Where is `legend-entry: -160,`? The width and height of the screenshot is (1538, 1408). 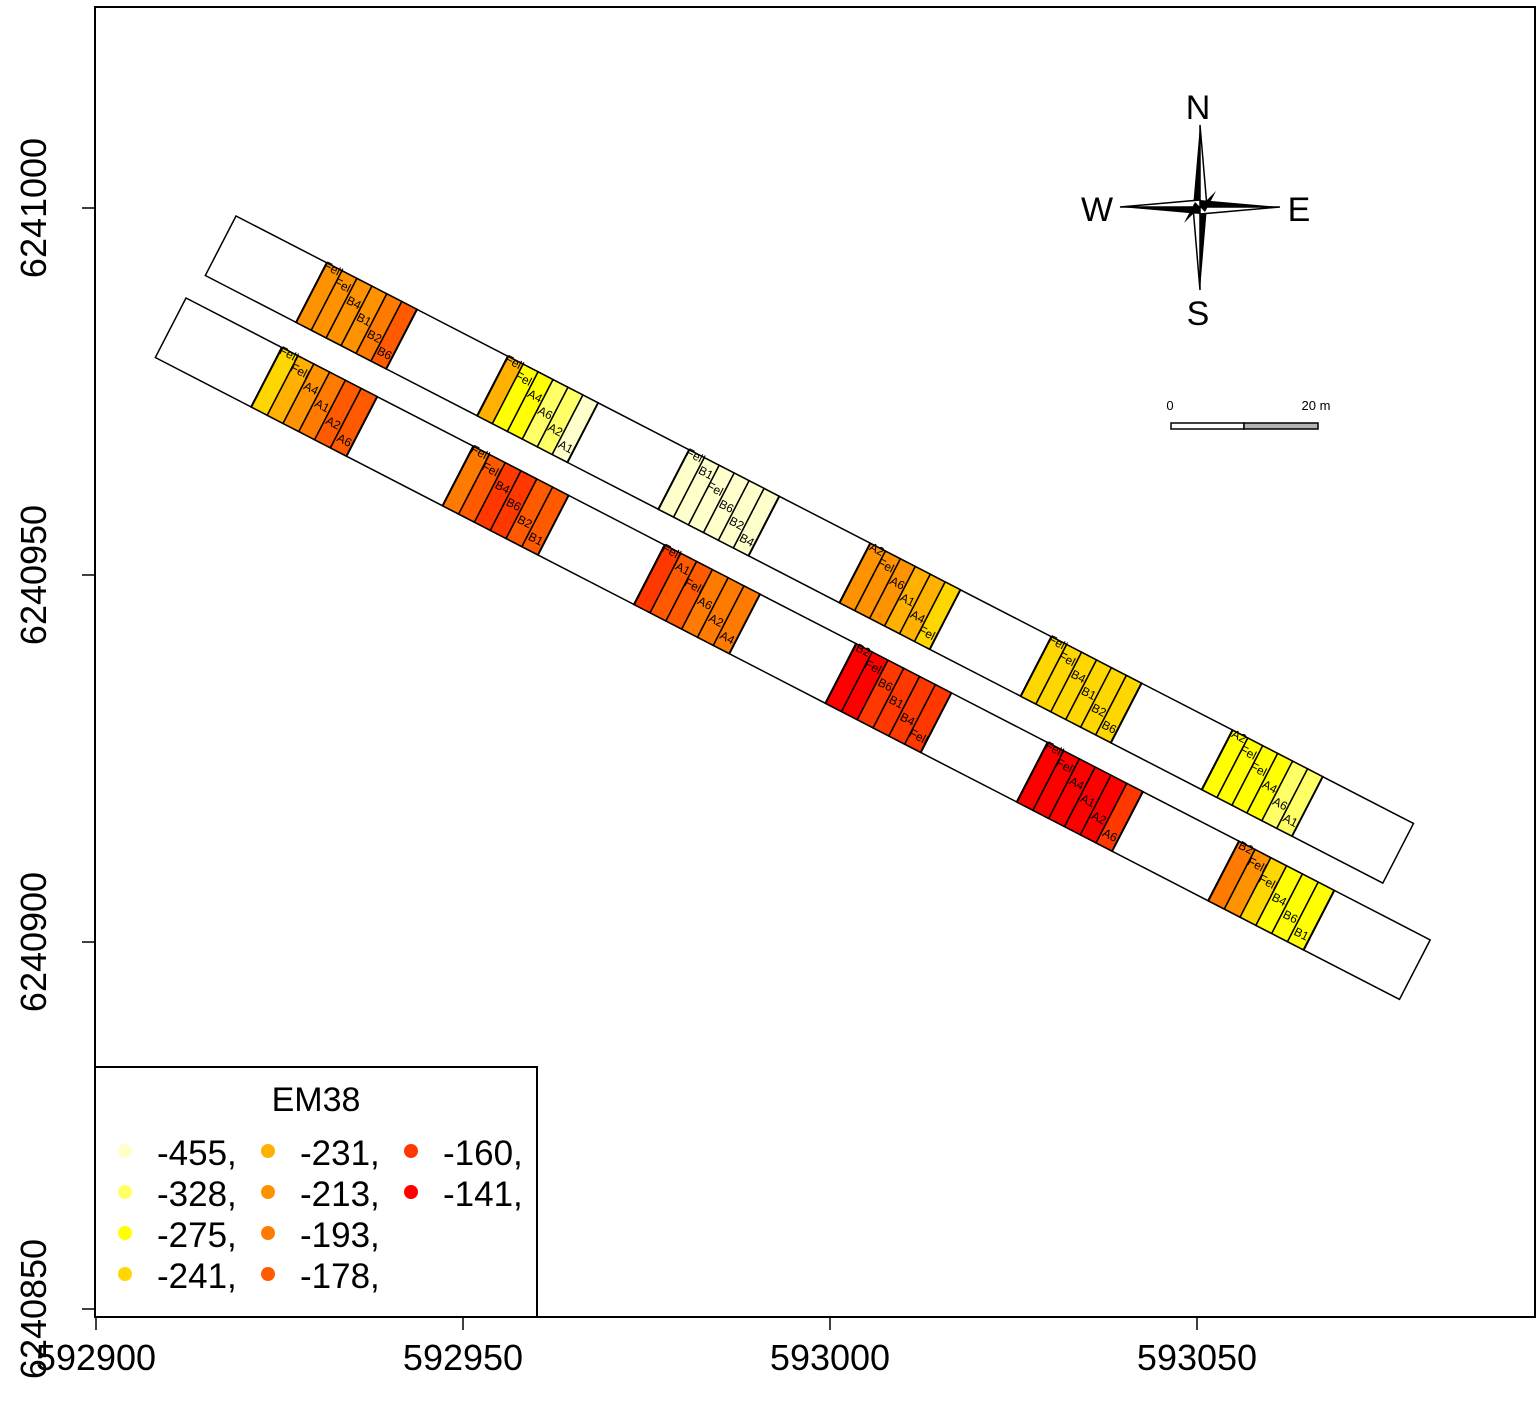 legend-entry: -160, is located at coordinates (463, 1153).